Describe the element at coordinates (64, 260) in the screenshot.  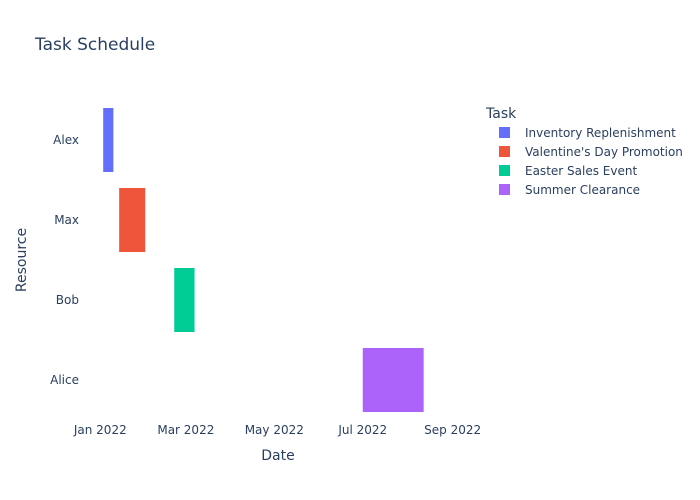
I see `y-axis-ticks: Alex Max Bob Alice` at that location.